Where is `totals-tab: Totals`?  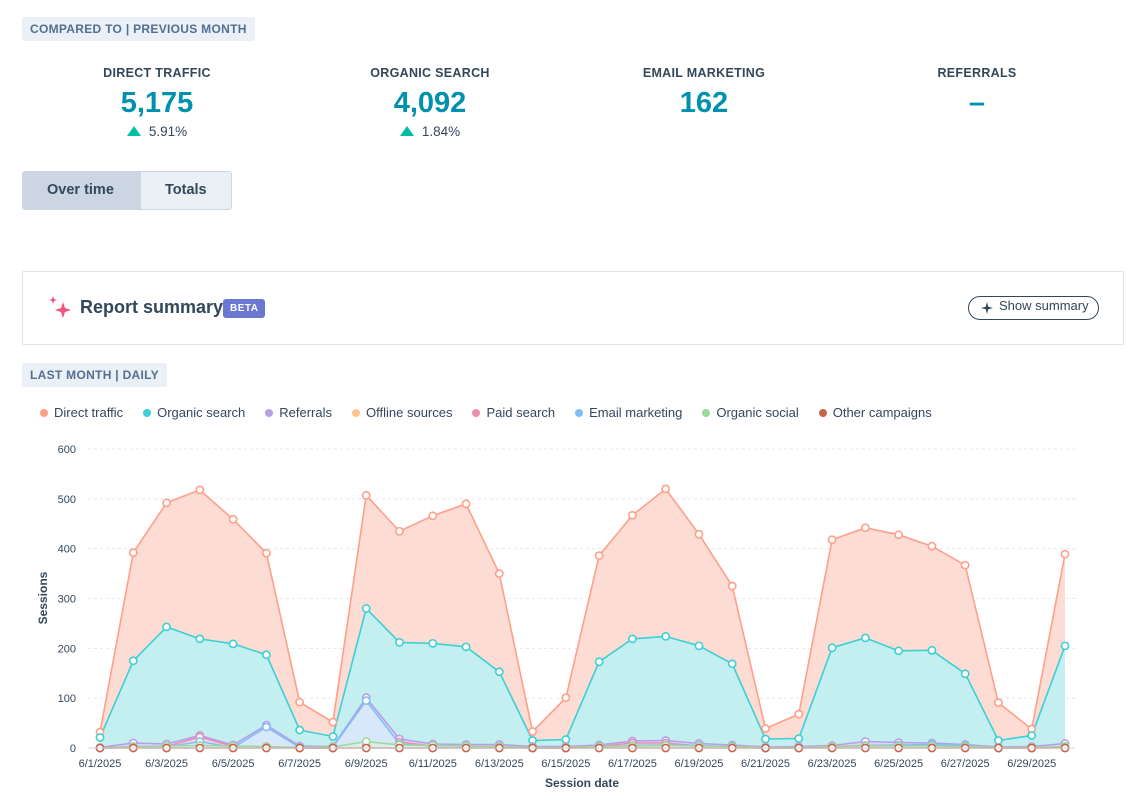 totals-tab: Totals is located at coordinates (186, 190).